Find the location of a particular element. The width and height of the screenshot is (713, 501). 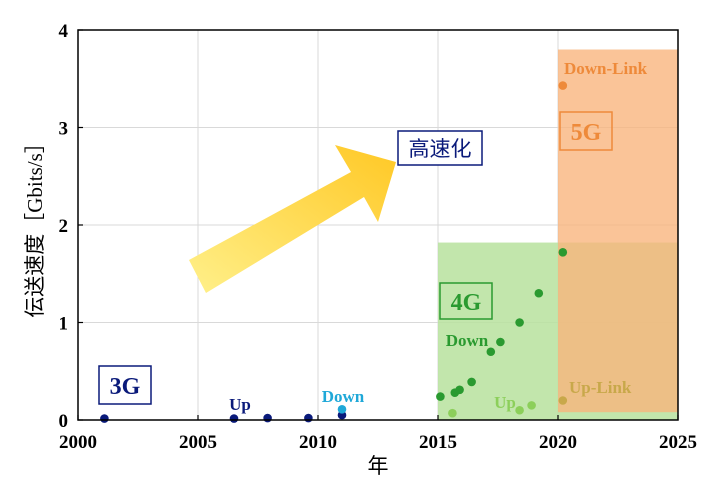

x-tick-label-2: 2010 is located at coordinates (318, 442).